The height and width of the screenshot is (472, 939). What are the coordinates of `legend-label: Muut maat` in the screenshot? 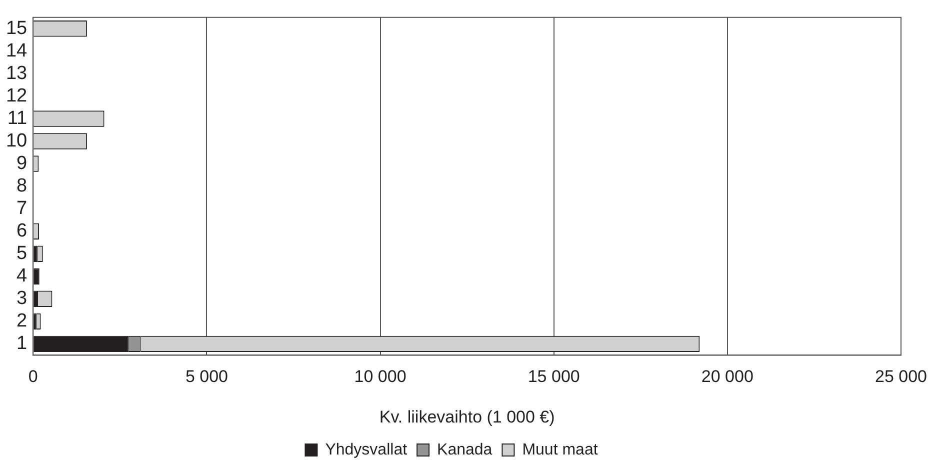 It's located at (560, 449).